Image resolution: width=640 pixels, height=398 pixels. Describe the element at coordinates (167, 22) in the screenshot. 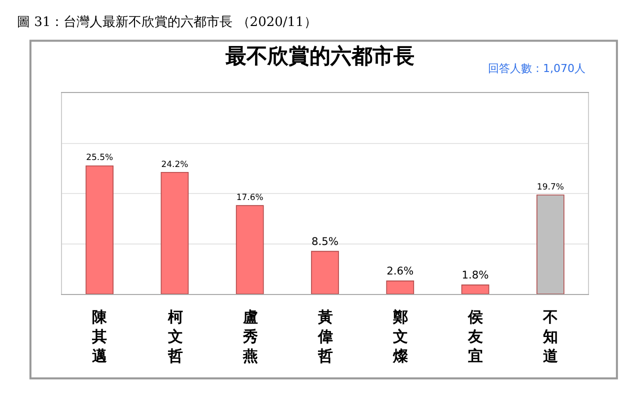

I see `caption: 圖 31：台灣人最新不欣賞的六都市長 （2020/11）` at that location.